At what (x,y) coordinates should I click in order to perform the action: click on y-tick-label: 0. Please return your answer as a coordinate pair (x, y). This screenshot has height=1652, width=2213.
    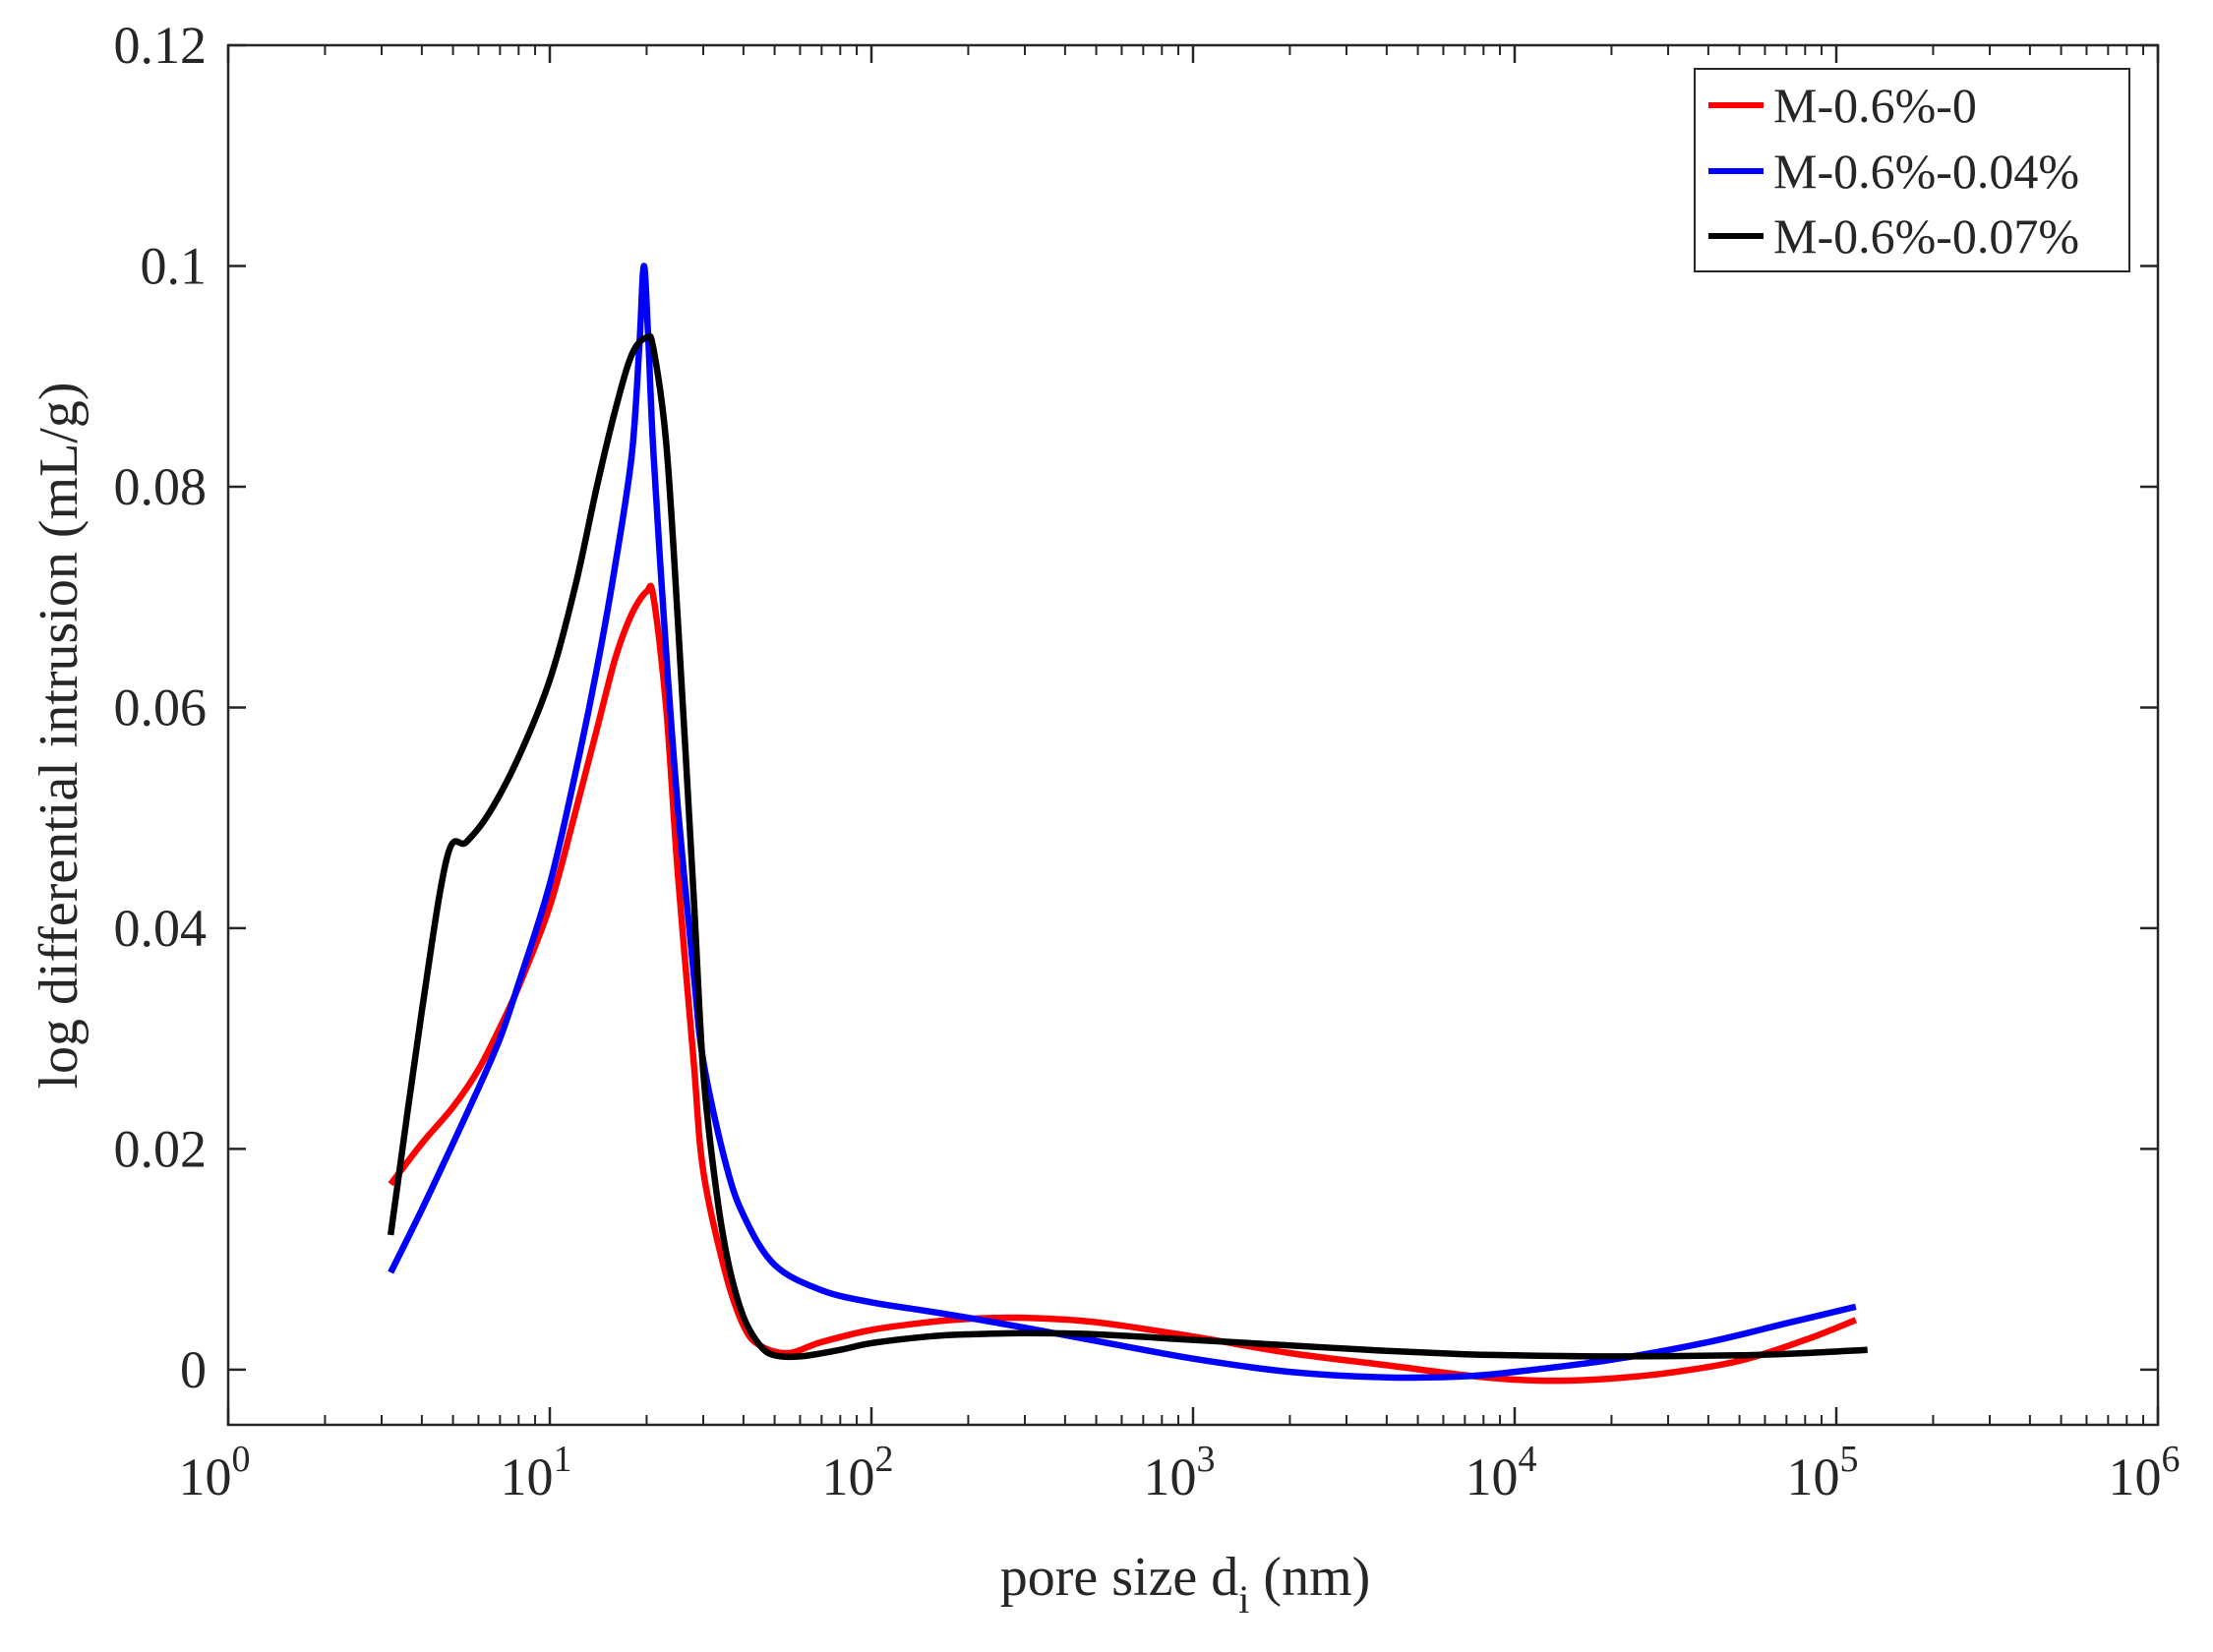
    Looking at the image, I should click on (193, 1369).